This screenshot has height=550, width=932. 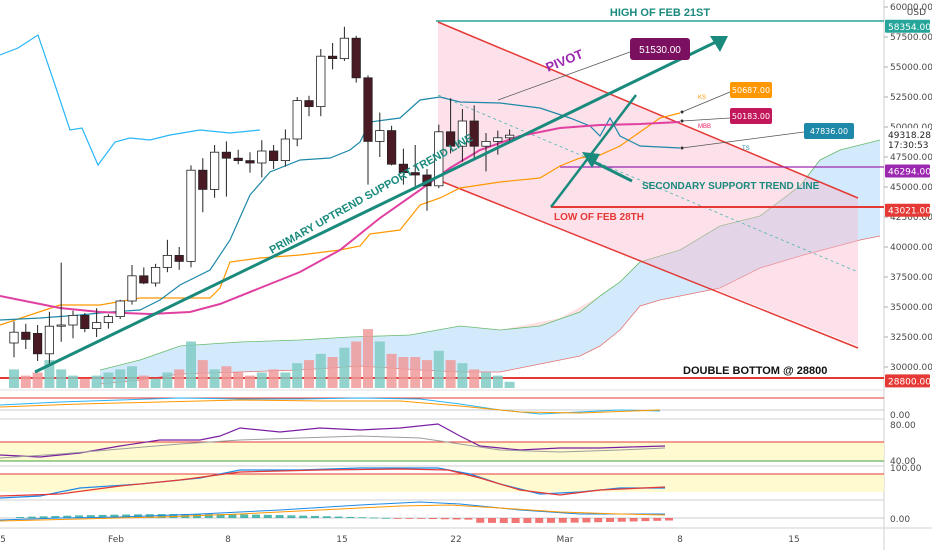 What do you see at coordinates (726, 119) in the screenshot?
I see `mbb-callout: MBB 50183.00` at bounding box center [726, 119].